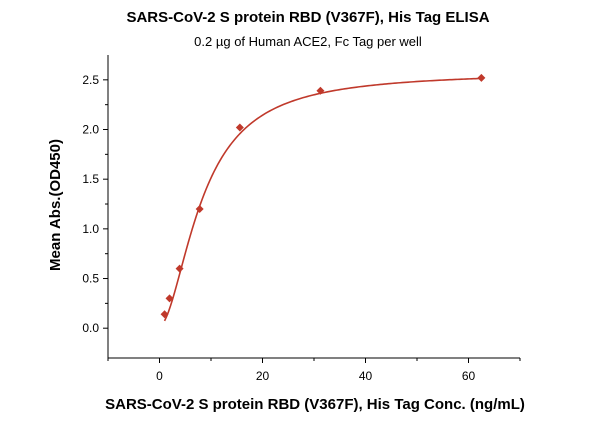  Describe the element at coordinates (366, 376) in the screenshot. I see `x-tick-label: 40` at that location.